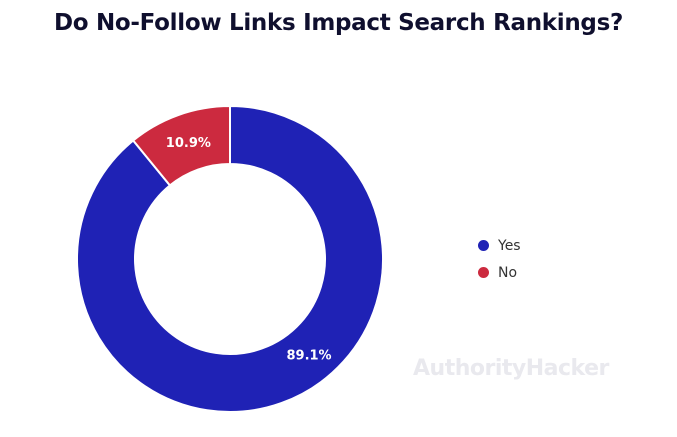 The width and height of the screenshot is (677, 437). Describe the element at coordinates (509, 245) in the screenshot. I see `legend-label-yes: Yes` at that location.